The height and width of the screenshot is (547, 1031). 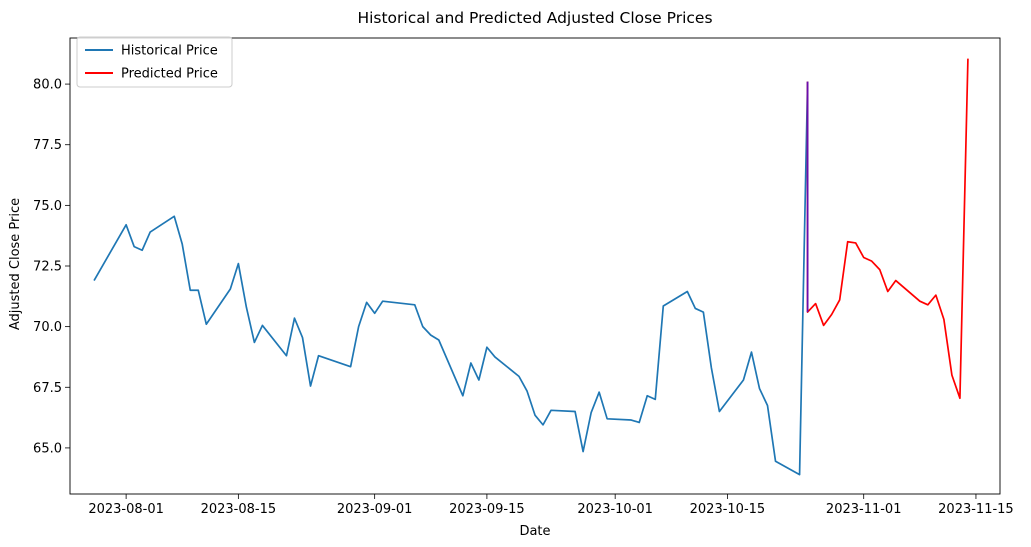 What do you see at coordinates (976, 509) in the screenshot?
I see `x-tick-label: 2023-11-15` at bounding box center [976, 509].